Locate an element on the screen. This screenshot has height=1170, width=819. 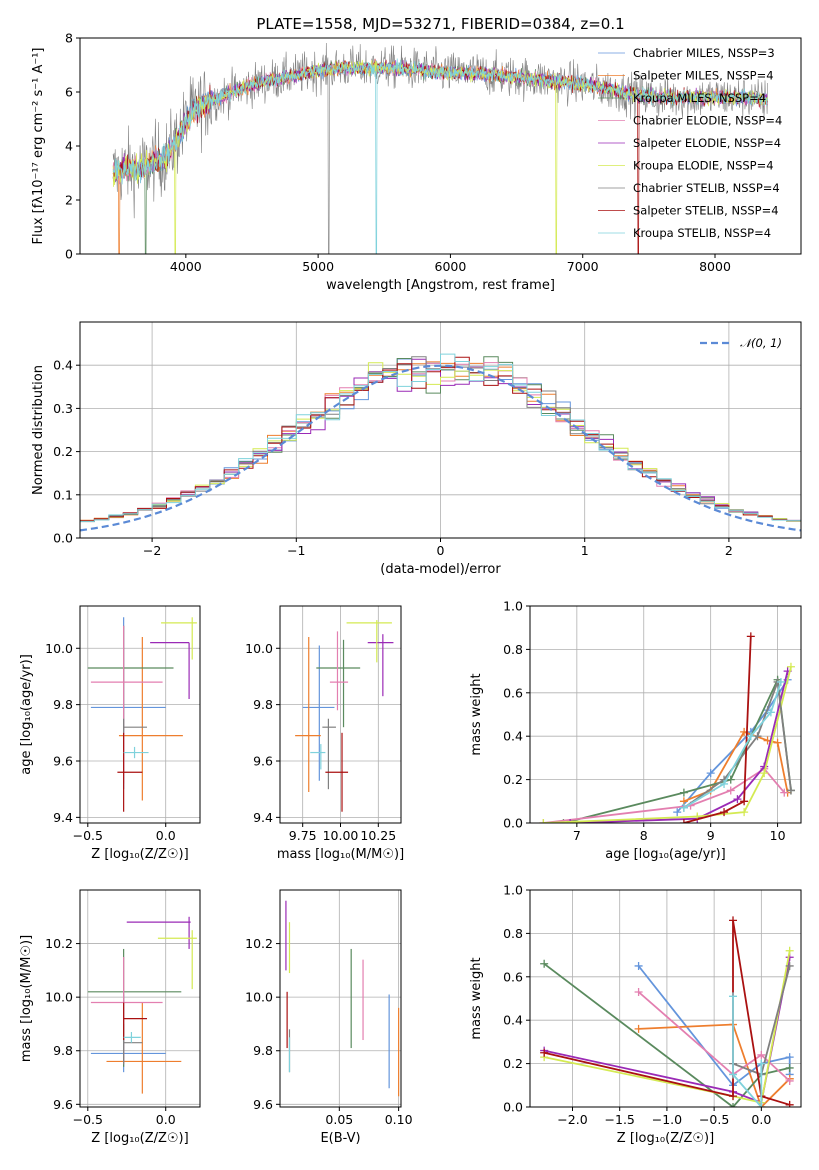
x-tick-label: 1 is located at coordinates (585, 550).